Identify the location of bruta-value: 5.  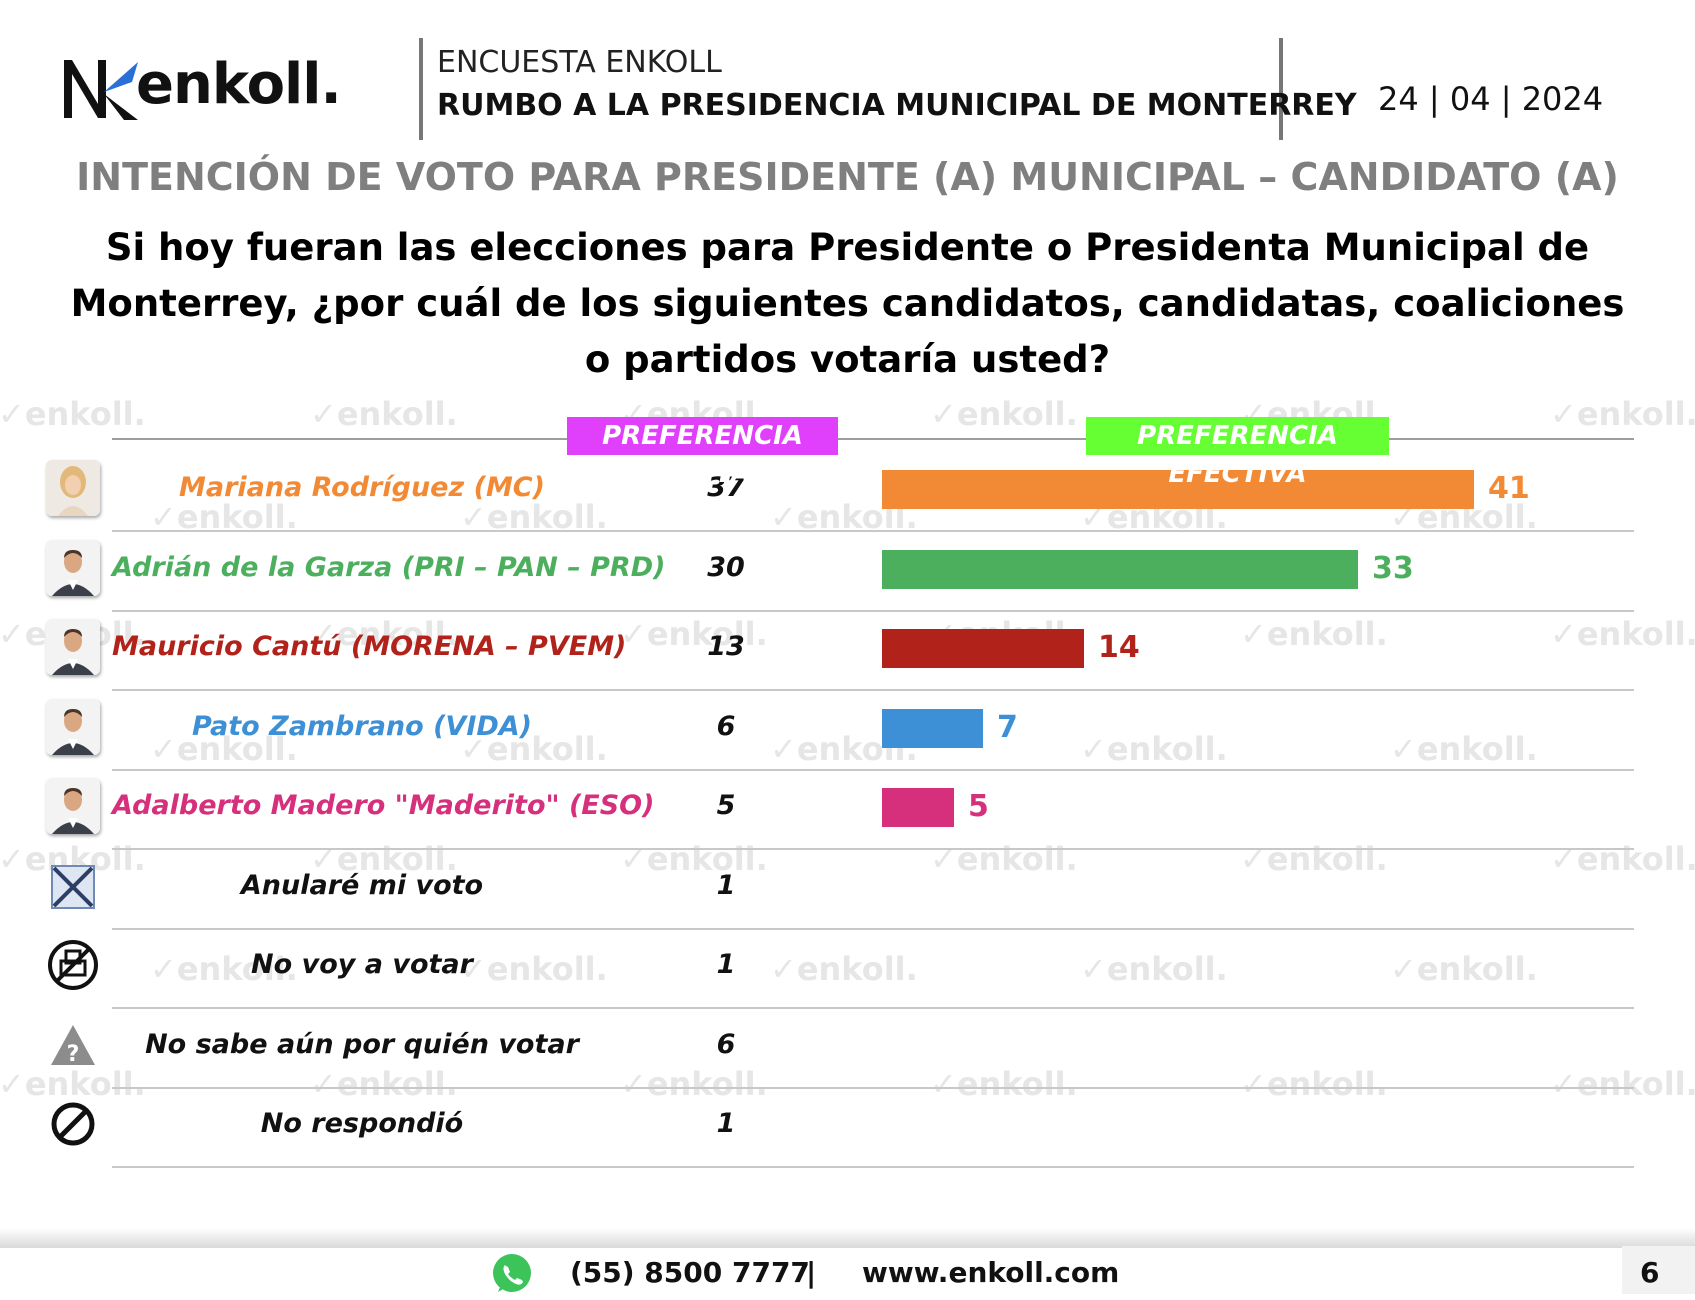
(726, 805).